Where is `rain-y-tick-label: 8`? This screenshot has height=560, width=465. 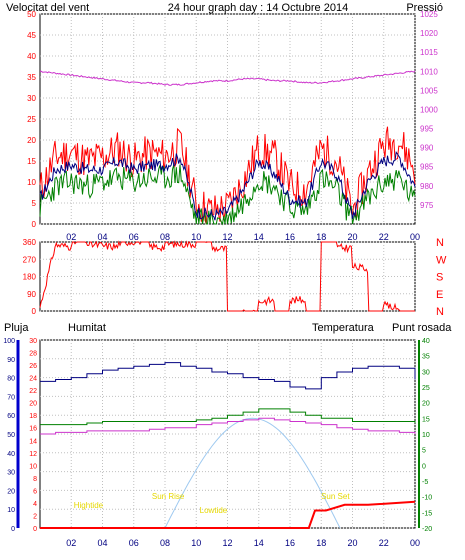 rain-y-tick-label: 8 is located at coordinates (35, 479).